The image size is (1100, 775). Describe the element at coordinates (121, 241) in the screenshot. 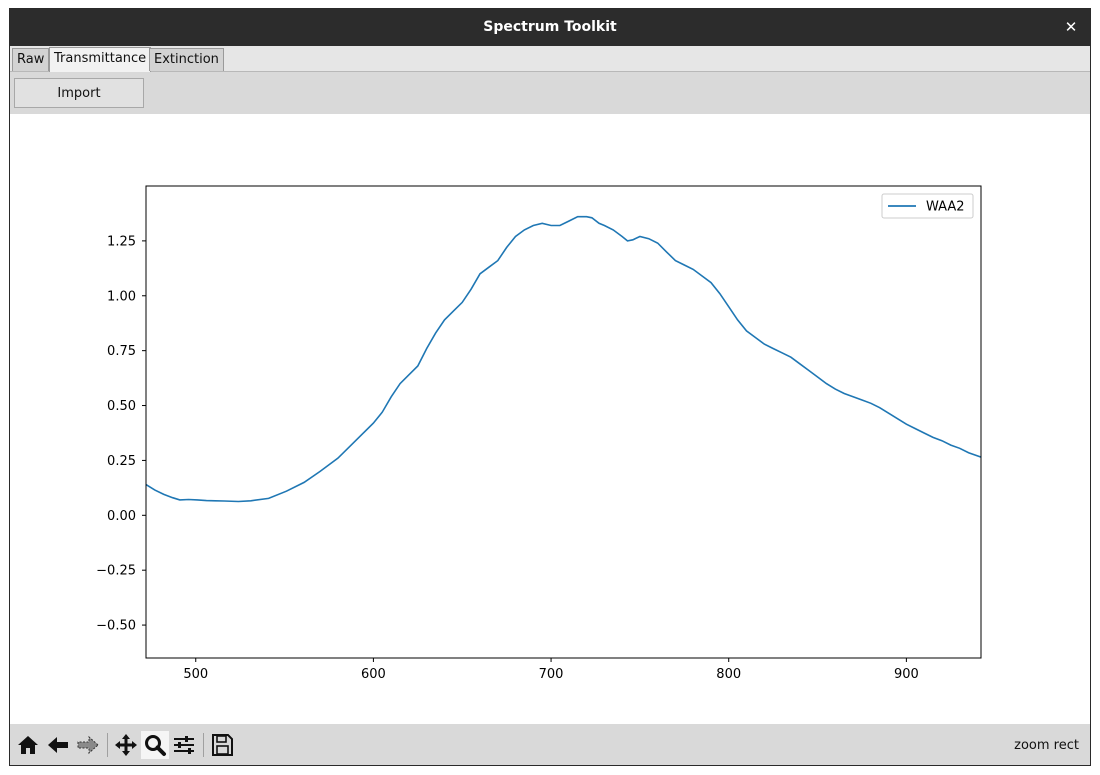

I see `y-tick-label: 1.25` at that location.